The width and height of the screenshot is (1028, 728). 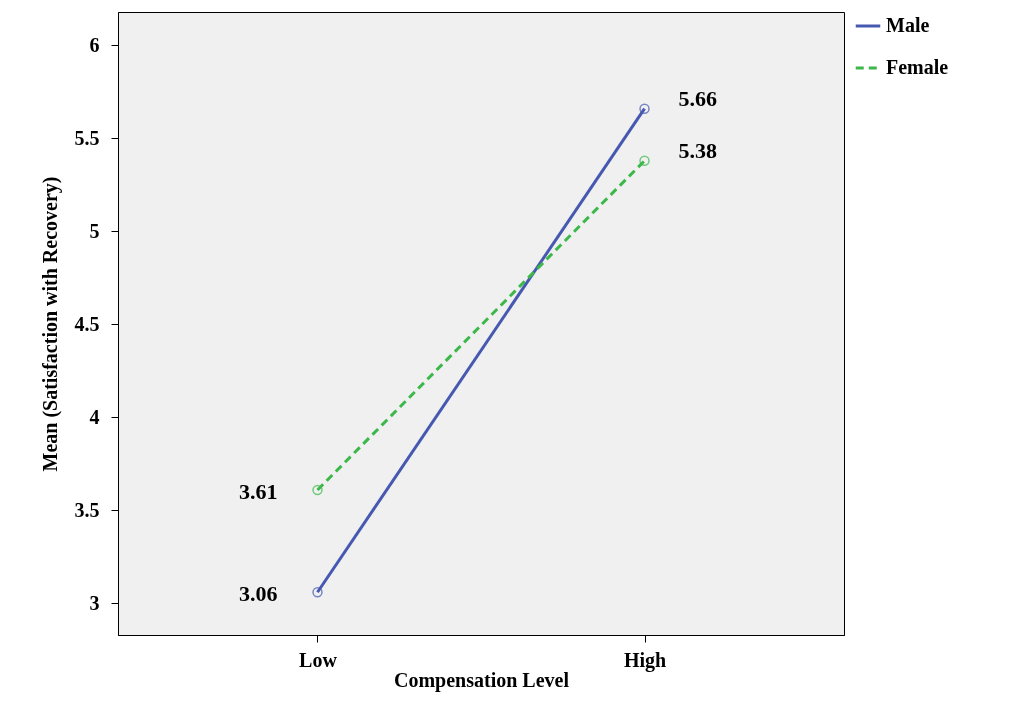 I want to click on x-axis-title: Compensation Level, so click(x=482, y=680).